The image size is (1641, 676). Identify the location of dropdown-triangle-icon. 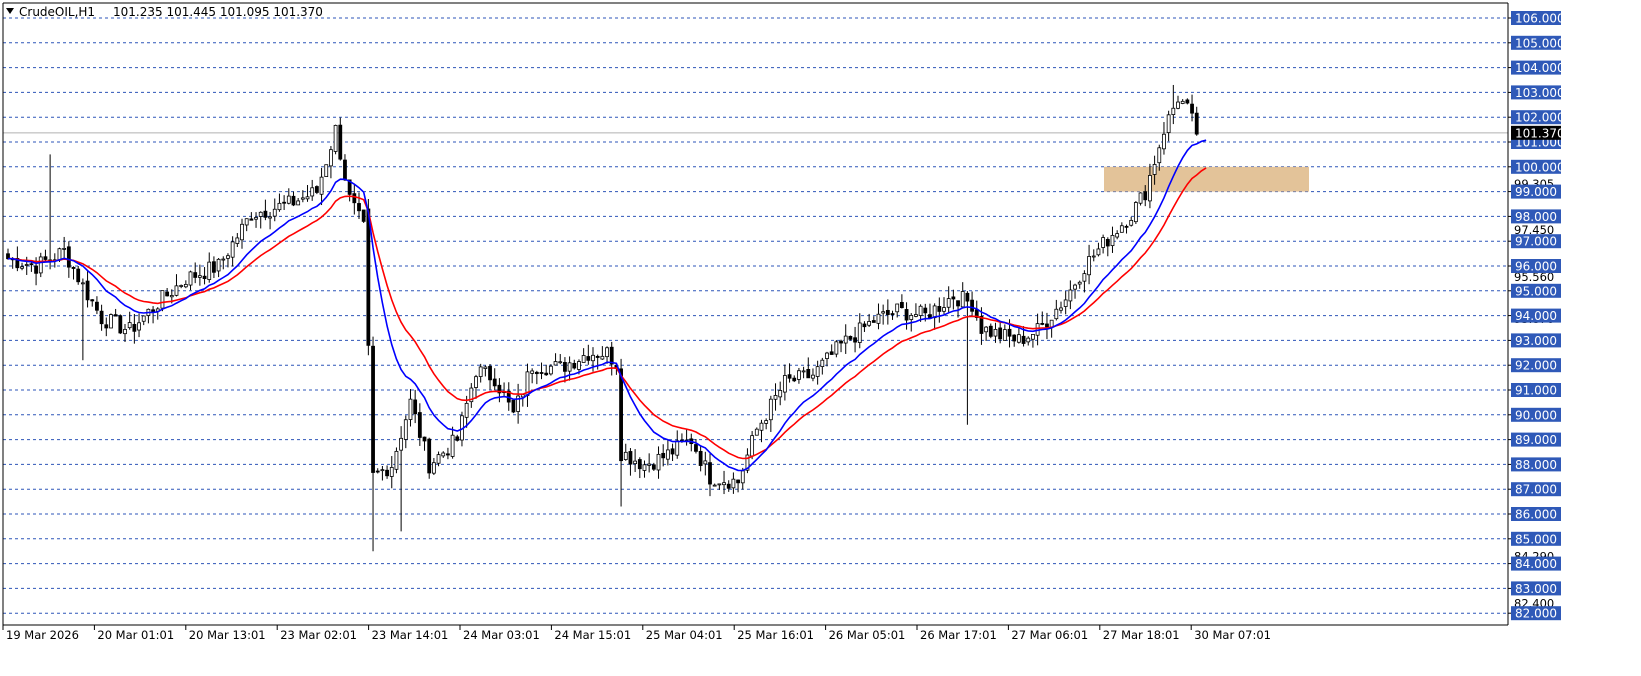
(10, 11).